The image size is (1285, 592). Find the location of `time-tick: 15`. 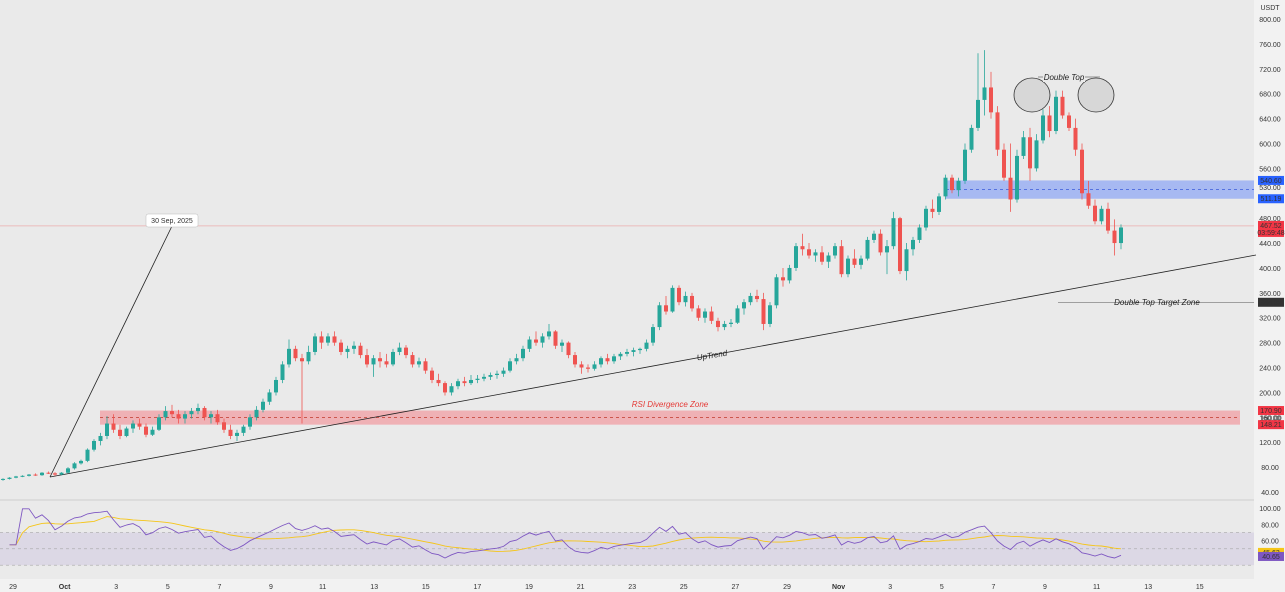

time-tick: 15 is located at coordinates (426, 587).